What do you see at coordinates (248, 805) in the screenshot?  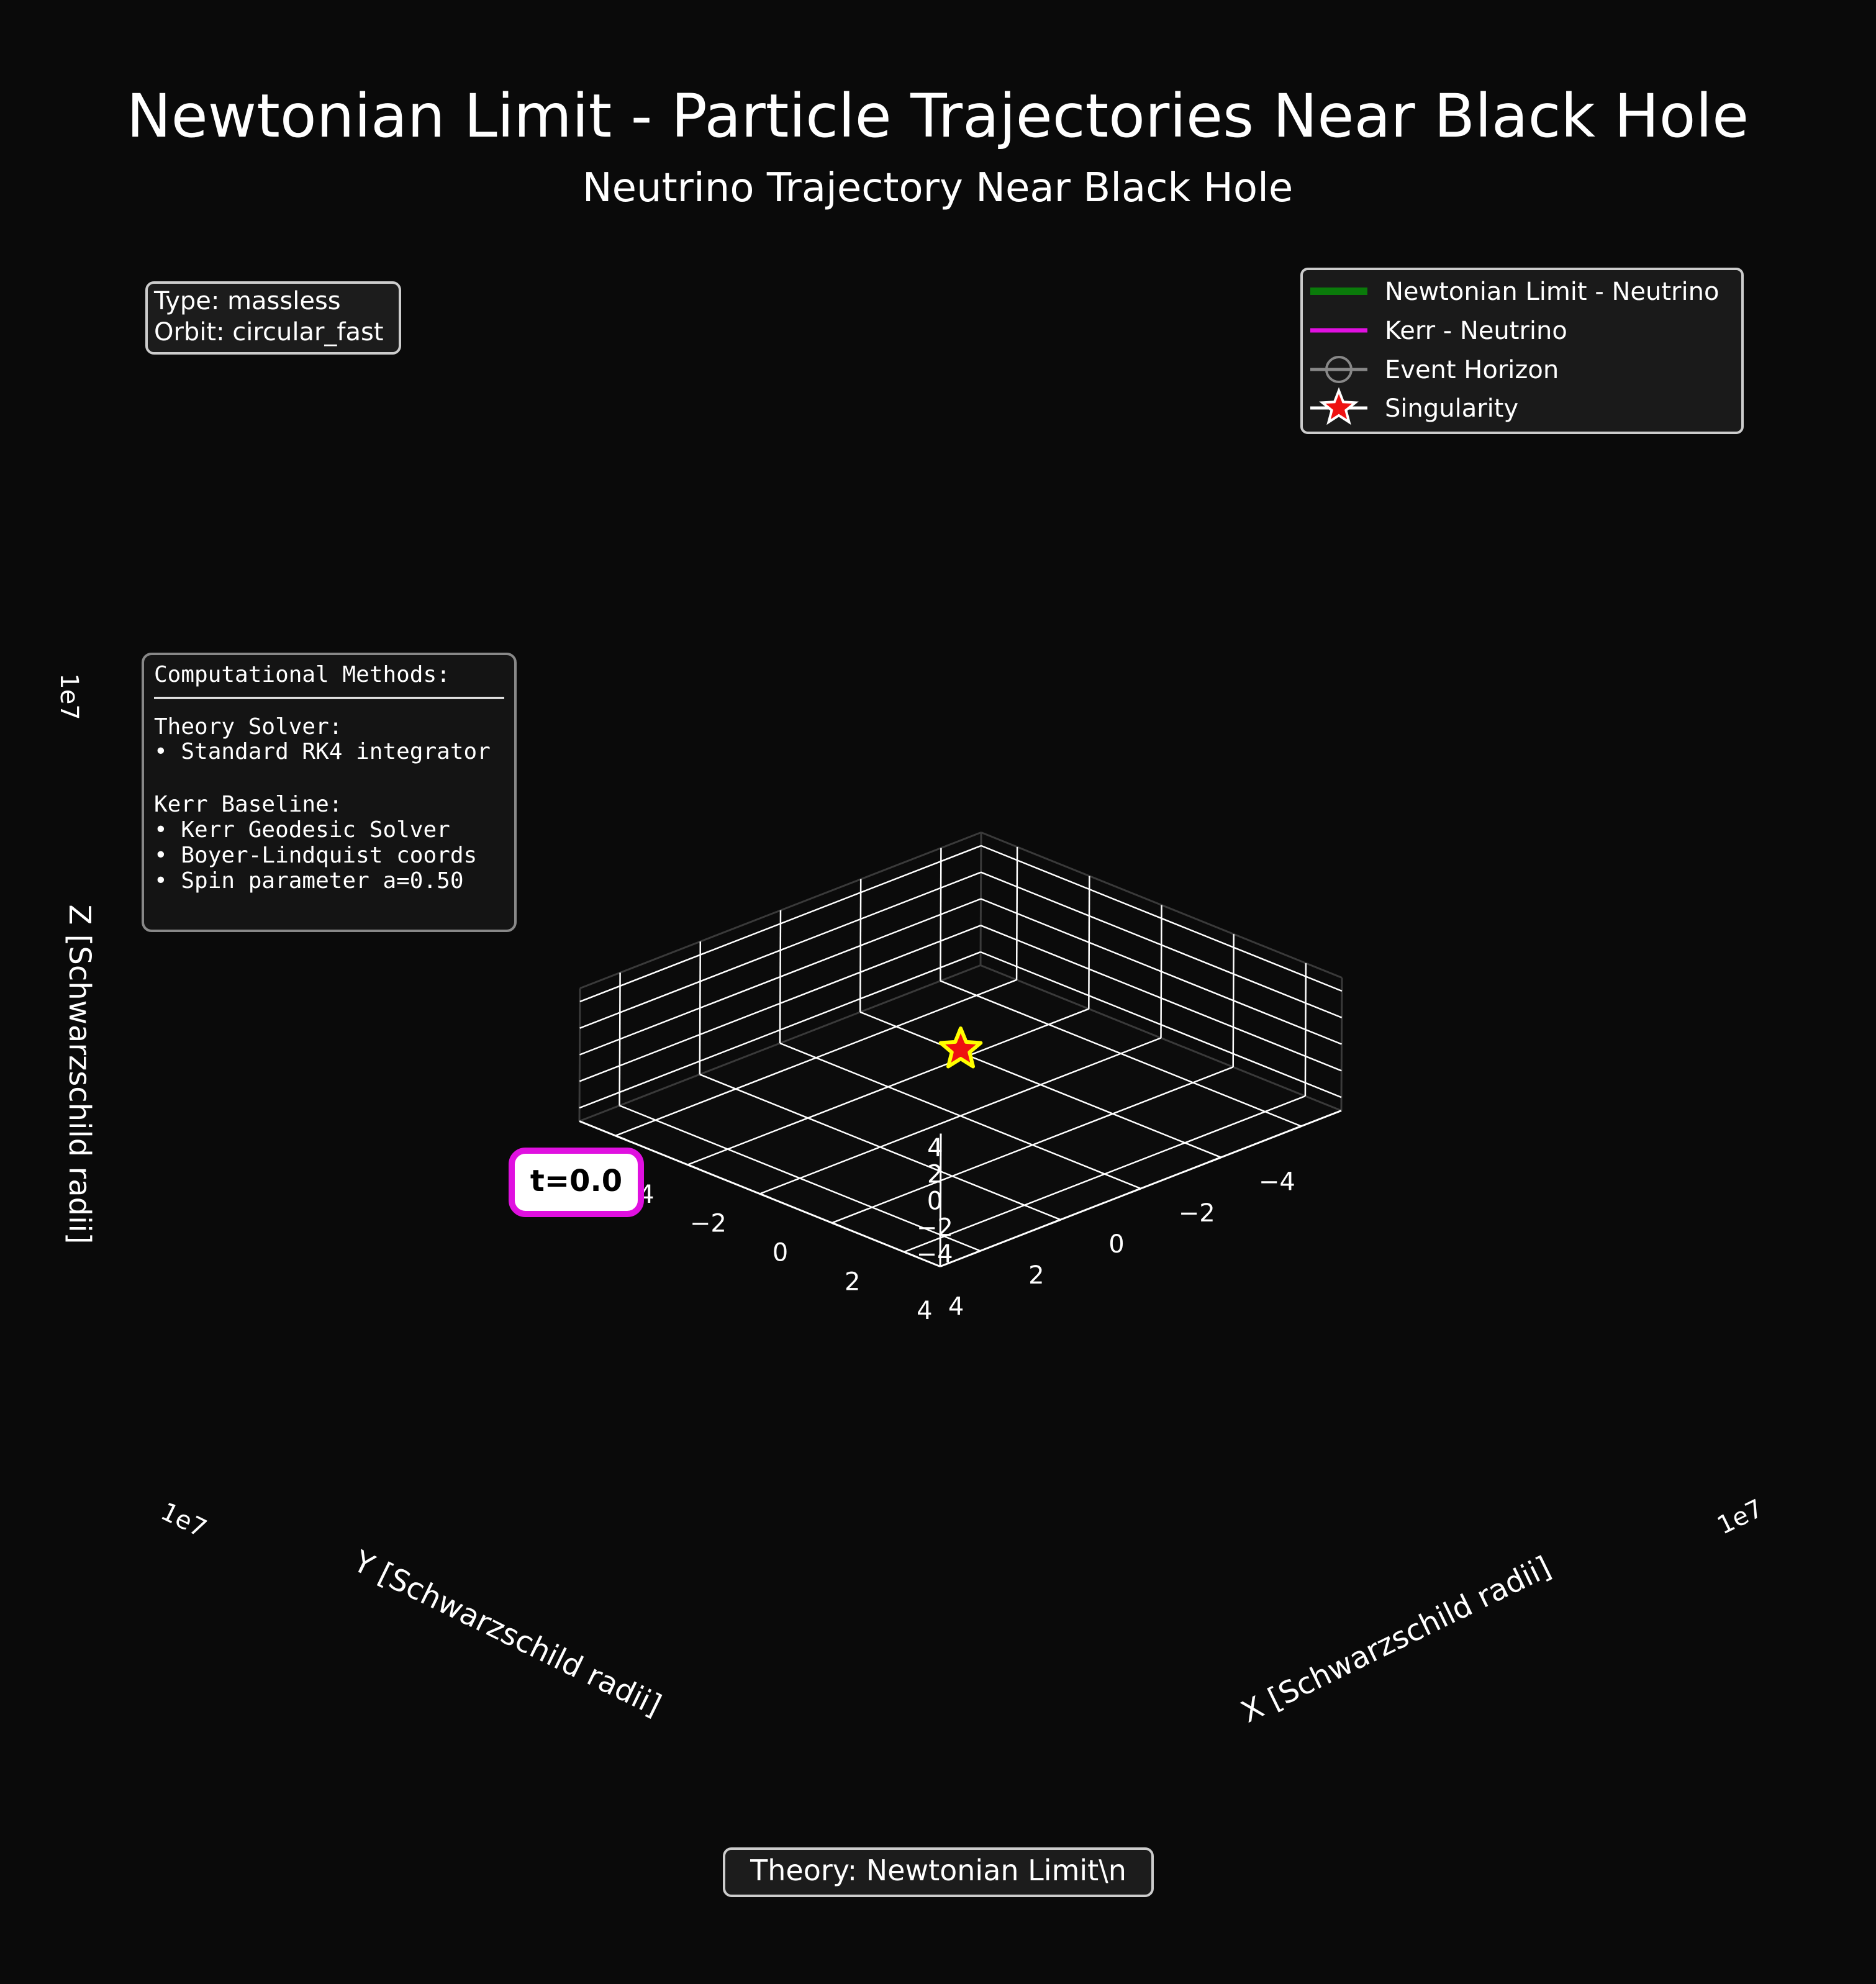 I see `methods-line-4: Kerr Baseline:` at bounding box center [248, 805].